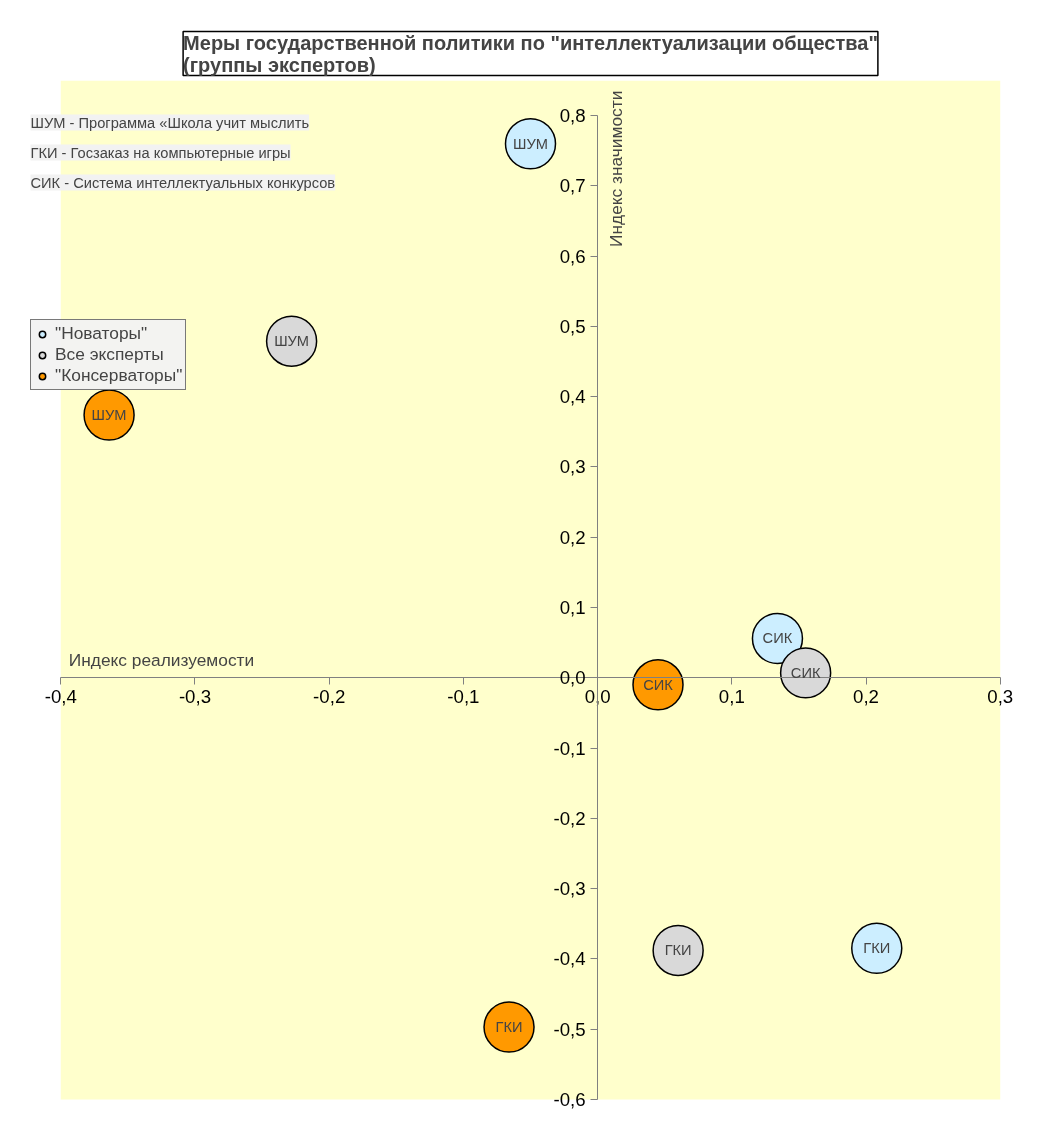 This screenshot has height=1132, width=1049. Describe the element at coordinates (101, 333) in the screenshot. I see `legend-label: "Новаторы"` at that location.